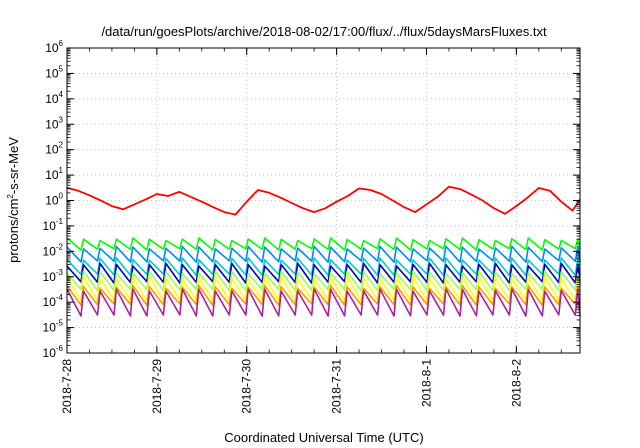 This screenshot has width=640, height=448. Describe the element at coordinates (516, 383) in the screenshot. I see `x-tick-label: 2018-8-2` at that location.